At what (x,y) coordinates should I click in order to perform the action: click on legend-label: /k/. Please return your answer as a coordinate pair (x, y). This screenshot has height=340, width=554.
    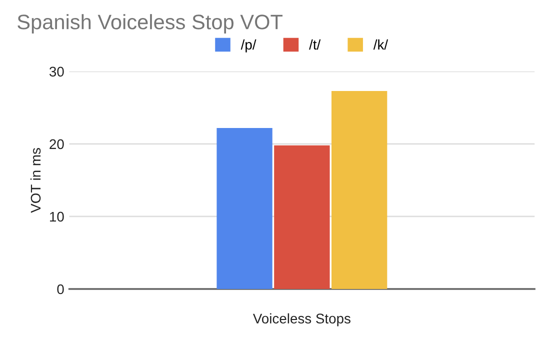
    Looking at the image, I should click on (380, 44).